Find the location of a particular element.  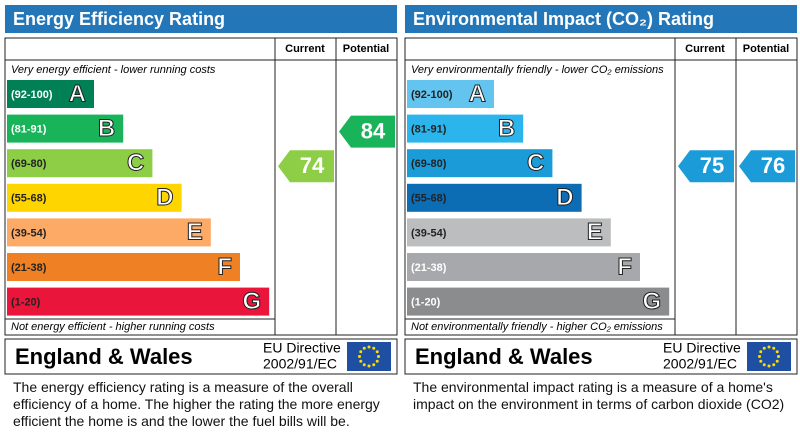

panel-title: Environmental Impact (CO₂) Rating is located at coordinates (563, 19).